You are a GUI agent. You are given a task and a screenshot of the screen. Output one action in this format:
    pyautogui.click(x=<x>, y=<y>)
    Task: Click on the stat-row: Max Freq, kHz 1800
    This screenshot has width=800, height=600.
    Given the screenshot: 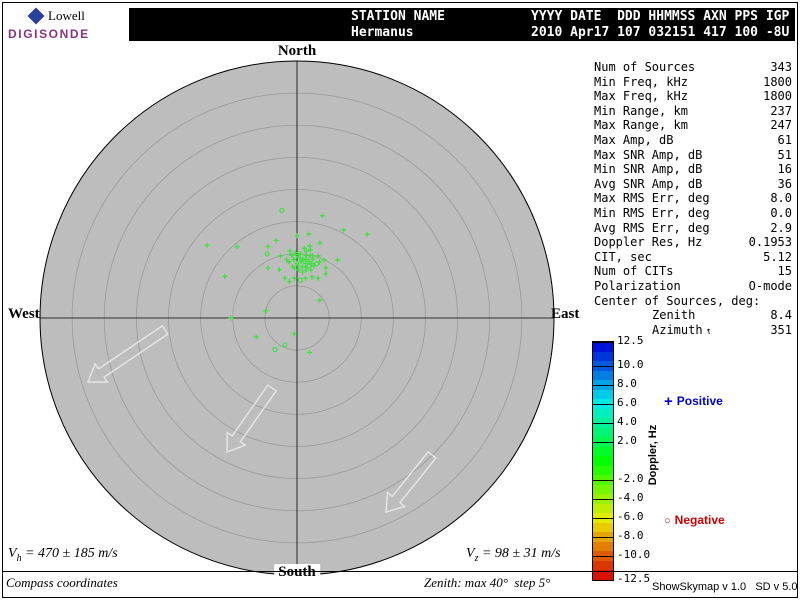 What is the action you would take?
    pyautogui.click(x=693, y=96)
    